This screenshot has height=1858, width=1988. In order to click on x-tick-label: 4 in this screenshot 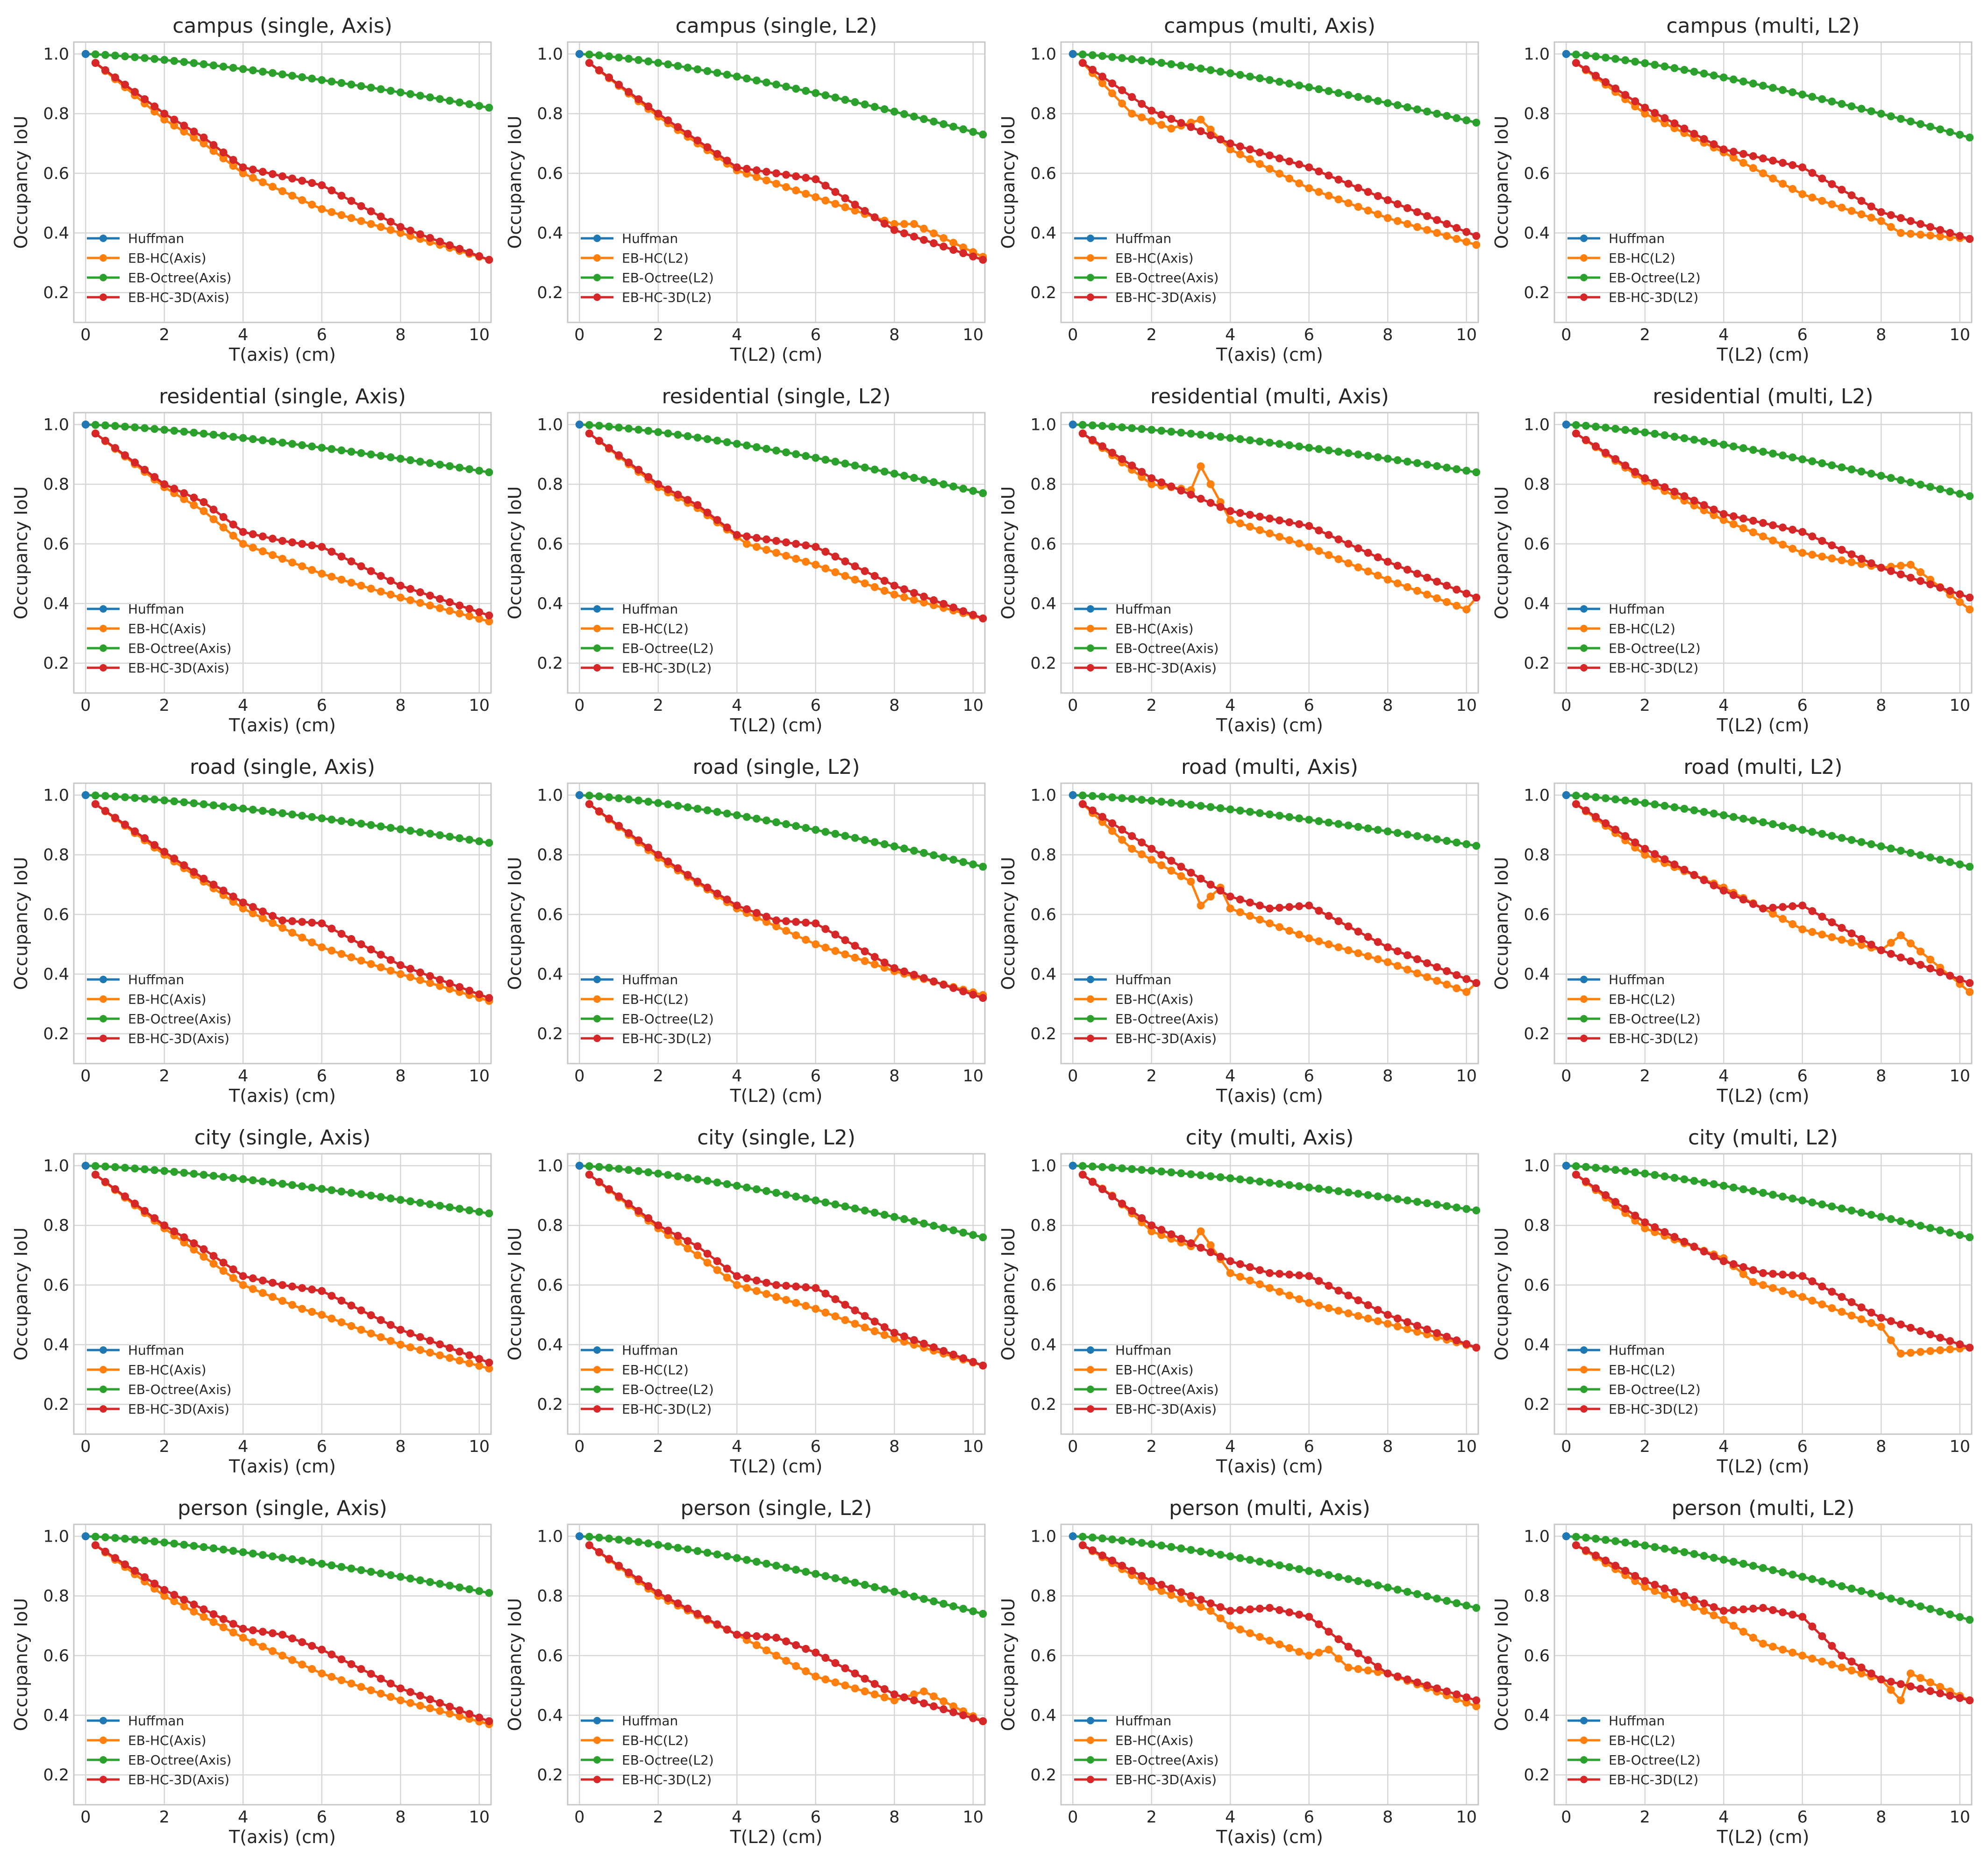, I will do `click(737, 1076)`.